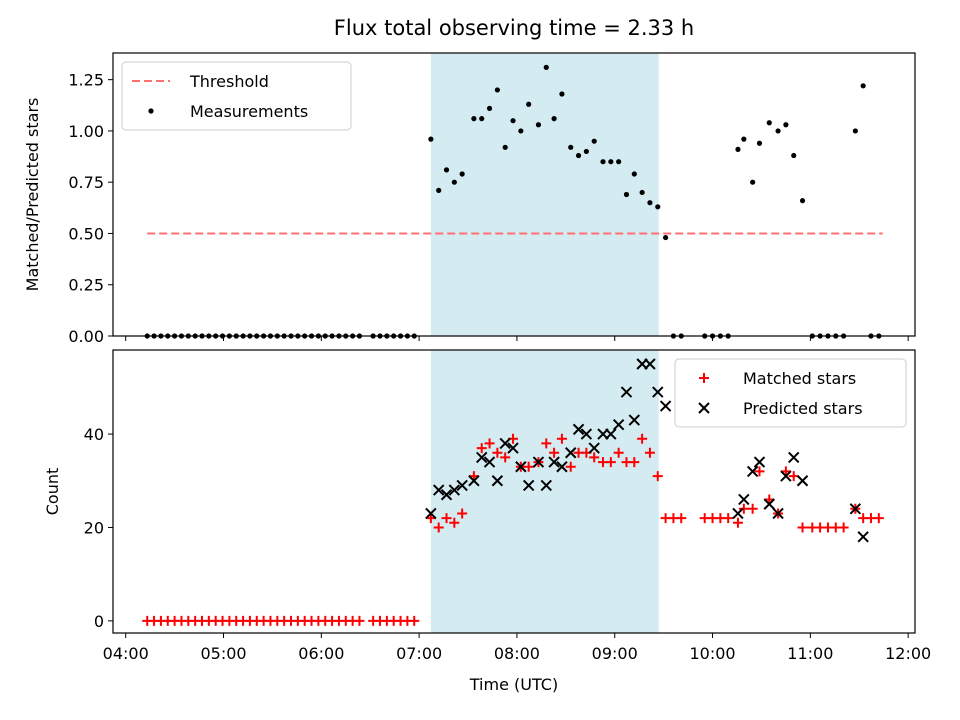 The height and width of the screenshot is (720, 960). I want to click on x-tick-label: 10:00, so click(712, 653).